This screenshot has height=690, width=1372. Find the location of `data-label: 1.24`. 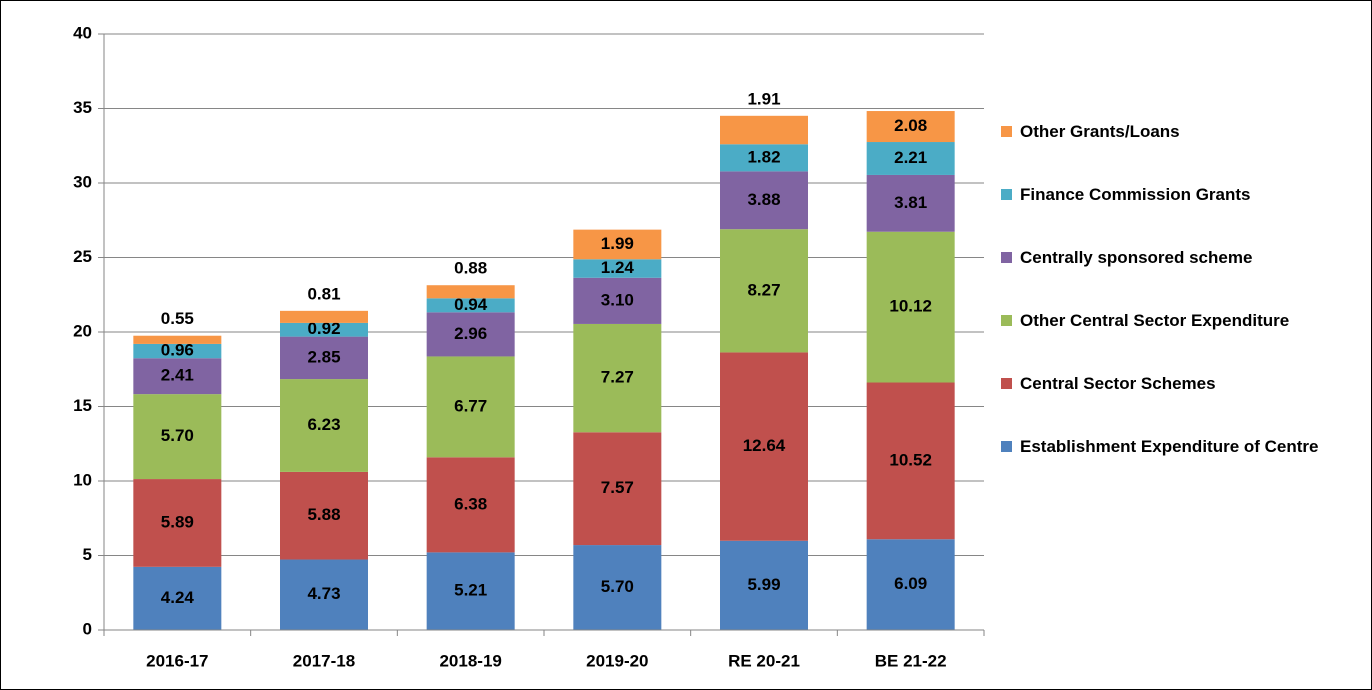

data-label: 1.24 is located at coordinates (618, 267).